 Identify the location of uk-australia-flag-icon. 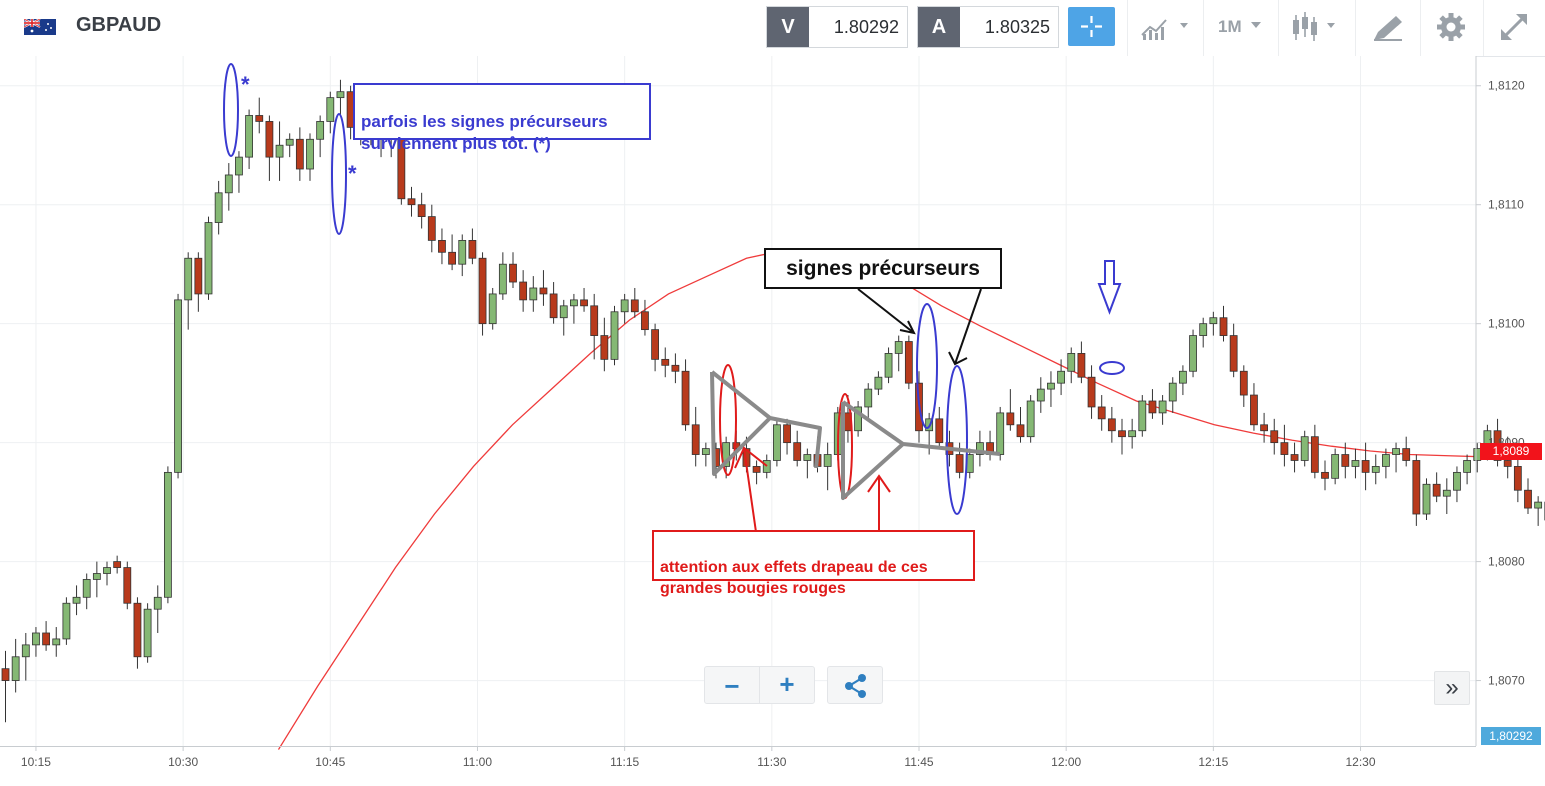
(40, 27).